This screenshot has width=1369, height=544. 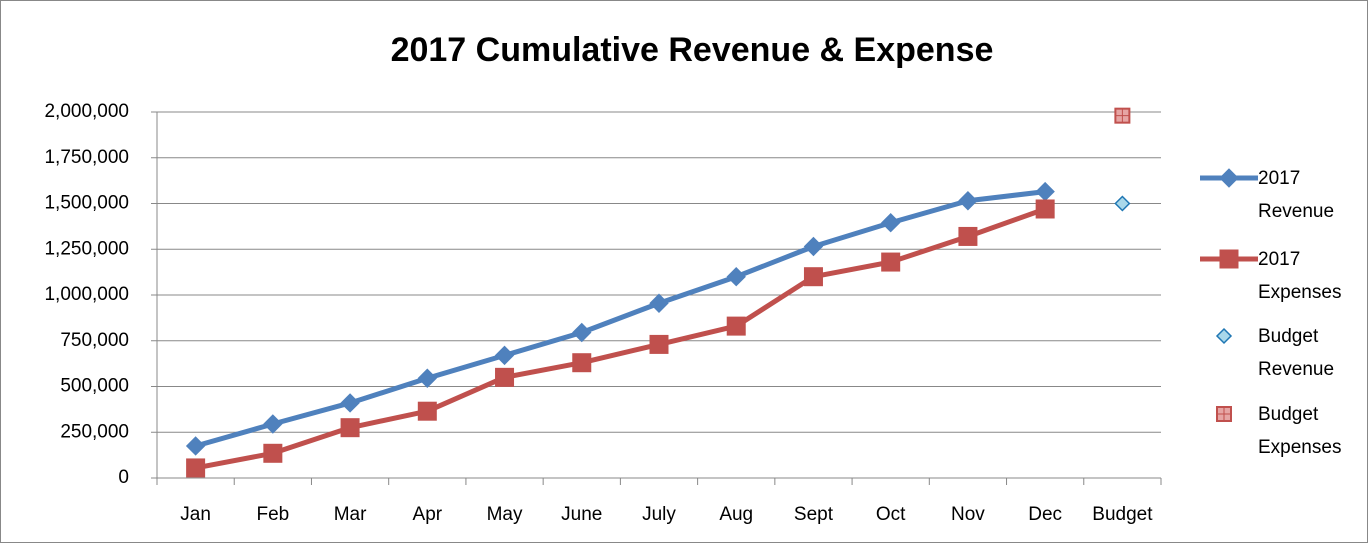 I want to click on y-tick-label: 750,000, so click(x=94, y=340).